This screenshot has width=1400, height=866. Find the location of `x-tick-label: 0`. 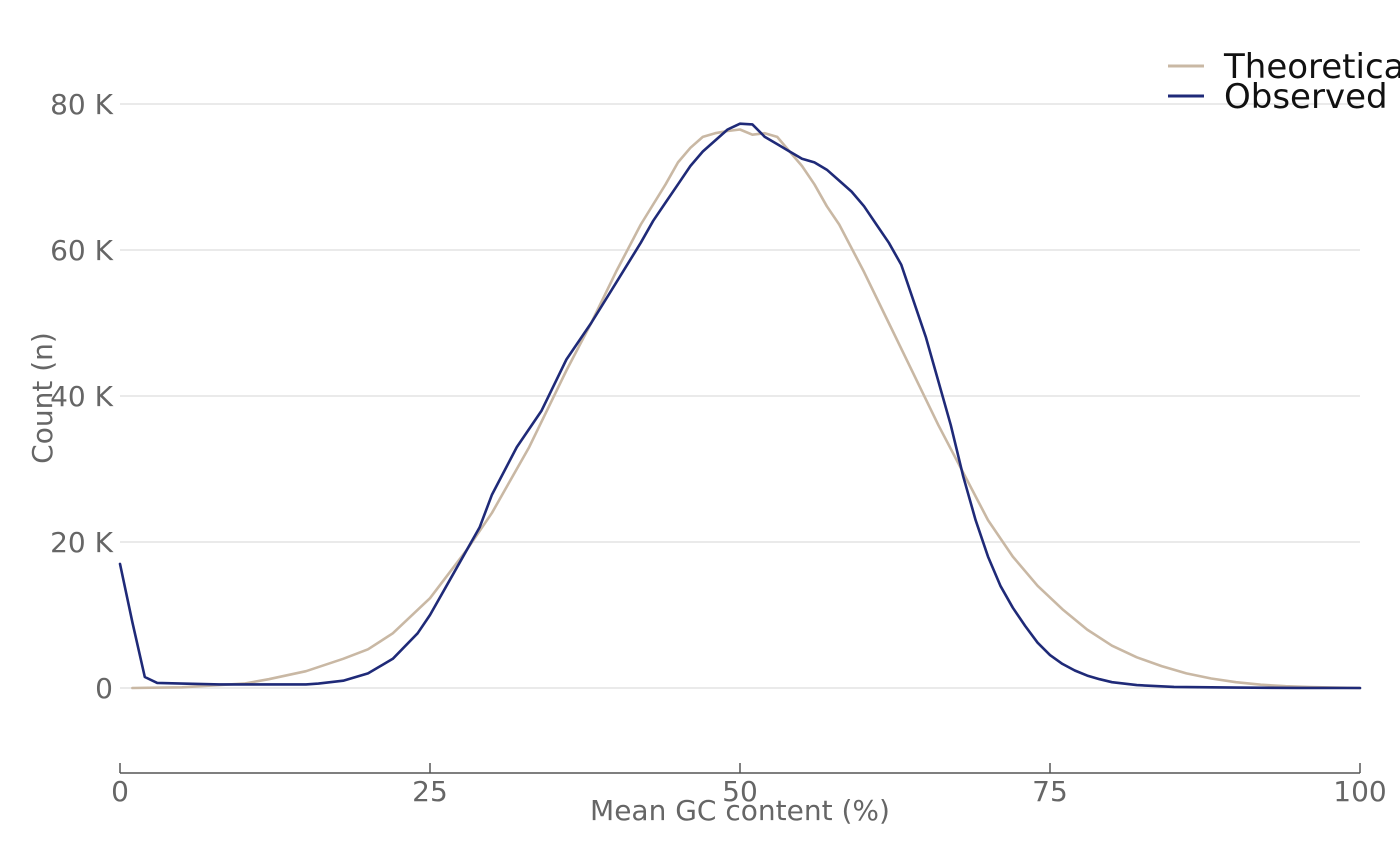

x-tick-label: 0 is located at coordinates (120, 791).